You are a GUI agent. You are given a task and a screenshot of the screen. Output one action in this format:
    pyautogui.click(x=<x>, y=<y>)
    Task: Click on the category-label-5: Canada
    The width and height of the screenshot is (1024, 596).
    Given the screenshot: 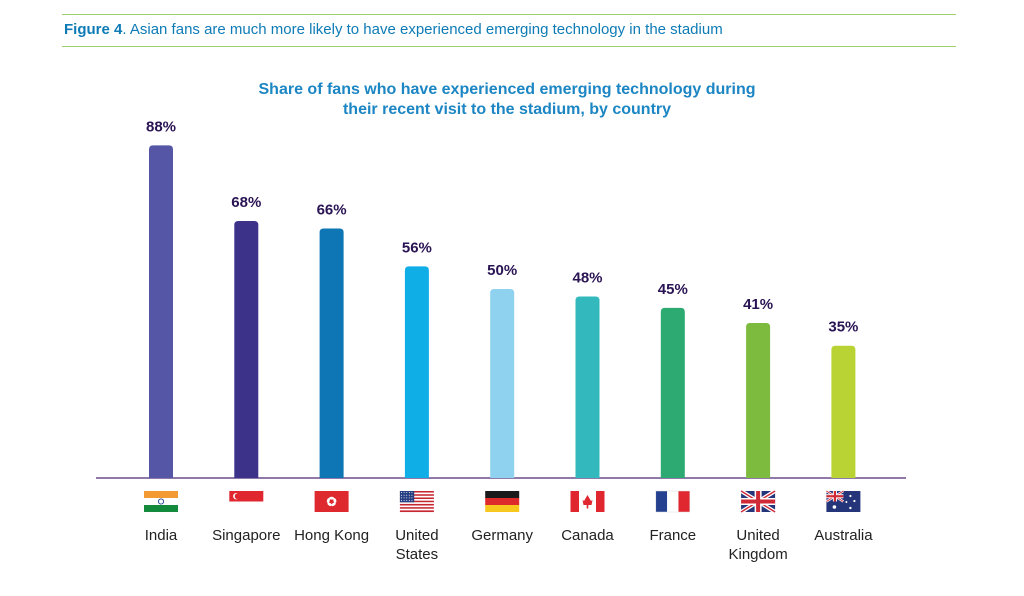 What is the action you would take?
    pyautogui.click(x=587, y=535)
    